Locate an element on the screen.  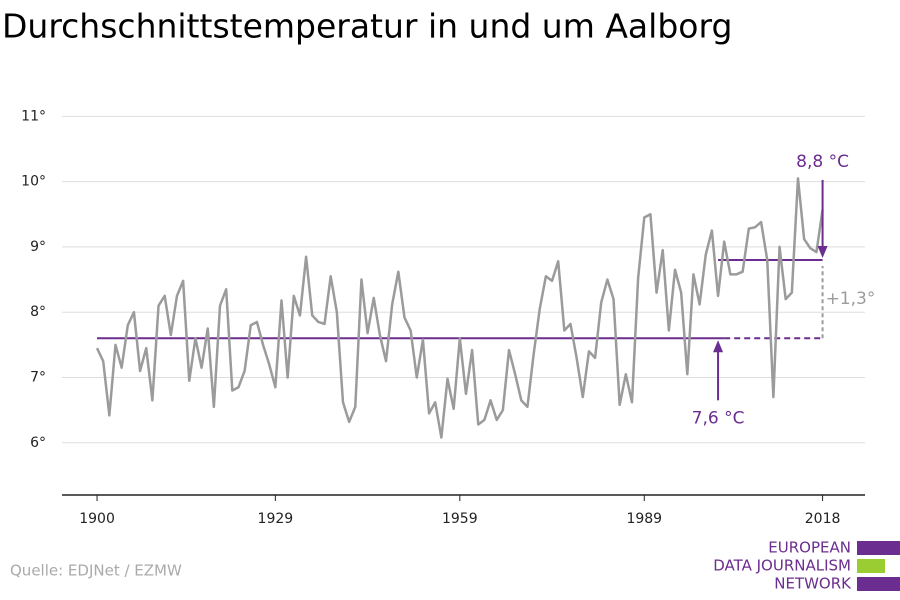
annotation: 7,6 °C is located at coordinates (718, 418).